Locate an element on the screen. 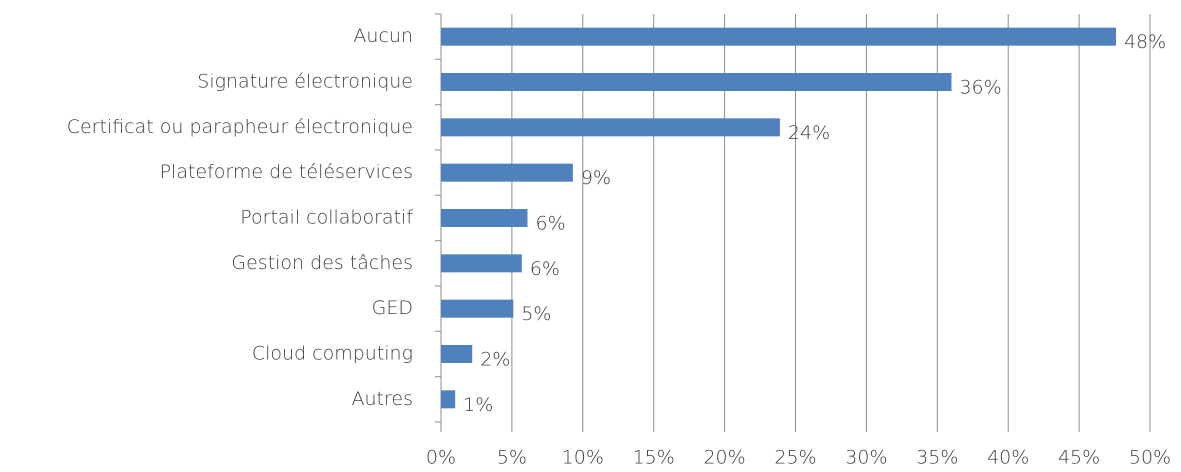 The height and width of the screenshot is (472, 1181). value-label: 9% is located at coordinates (596, 178).